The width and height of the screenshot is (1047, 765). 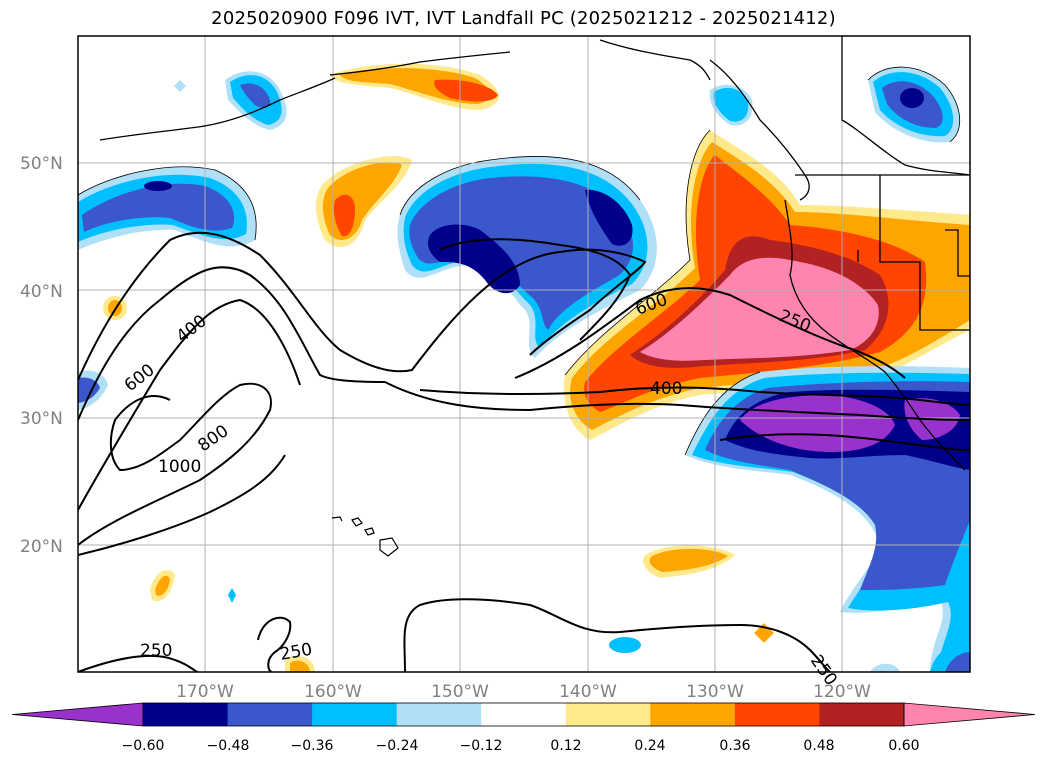 I want to click on contour-label-250-sw: 250, so click(x=156, y=651).